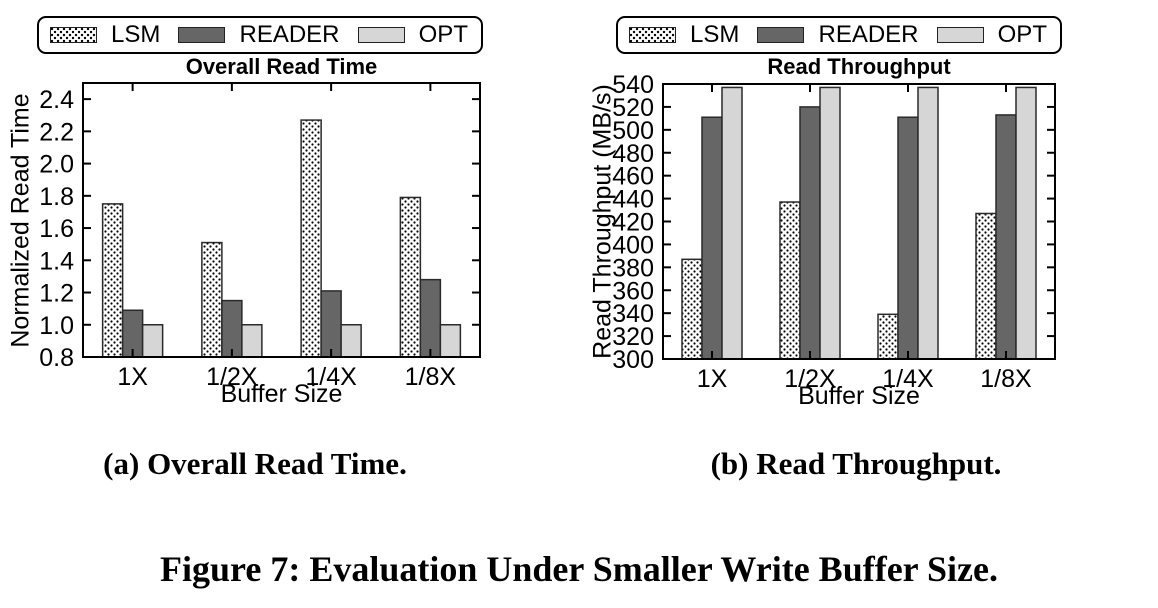  I want to click on y-tick-label: 1.8, so click(56, 197).